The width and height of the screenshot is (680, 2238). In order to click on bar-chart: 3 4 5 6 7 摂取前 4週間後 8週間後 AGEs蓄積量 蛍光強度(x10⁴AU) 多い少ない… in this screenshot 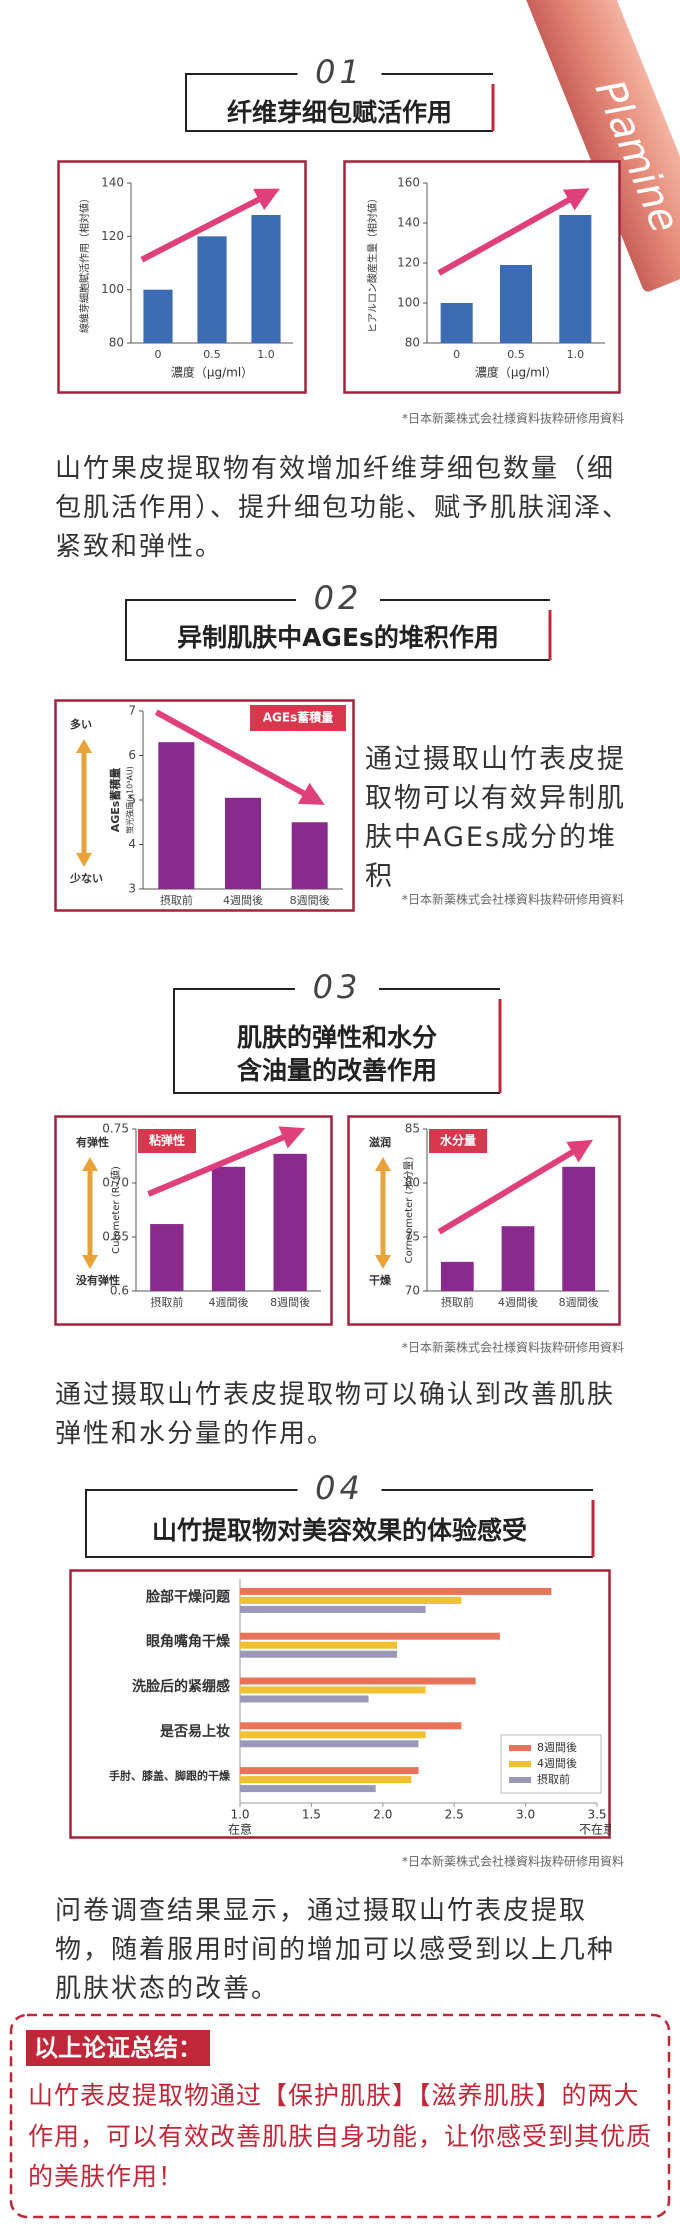, I will do `click(204, 805)`.